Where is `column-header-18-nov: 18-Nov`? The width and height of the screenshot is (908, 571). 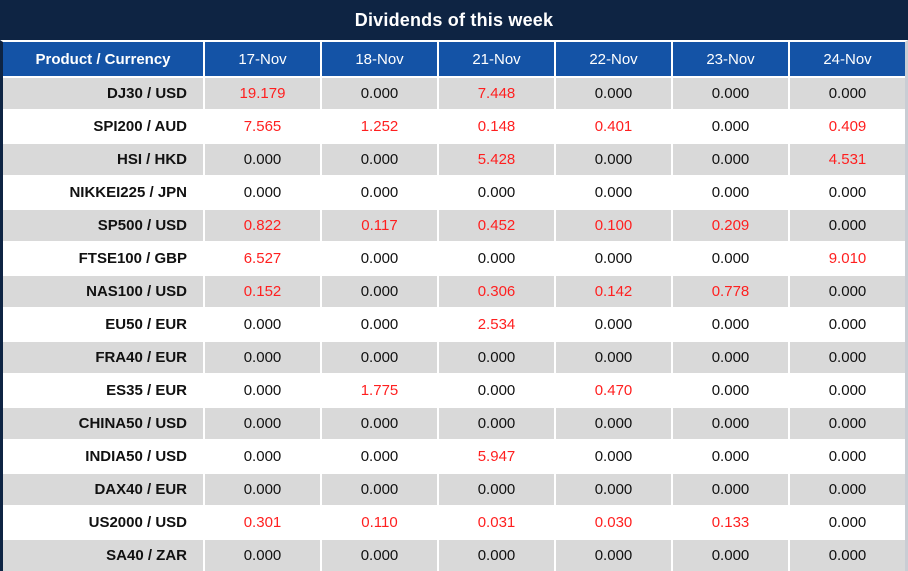 column-header-18-nov: 18-Nov is located at coordinates (379, 59).